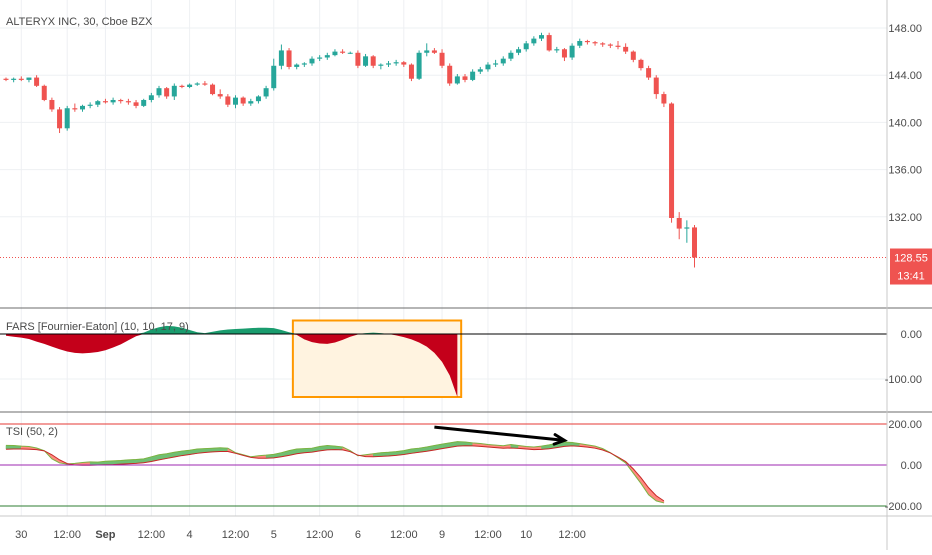  What do you see at coordinates (560, 439) in the screenshot?
I see `trend-arrow-head` at bounding box center [560, 439].